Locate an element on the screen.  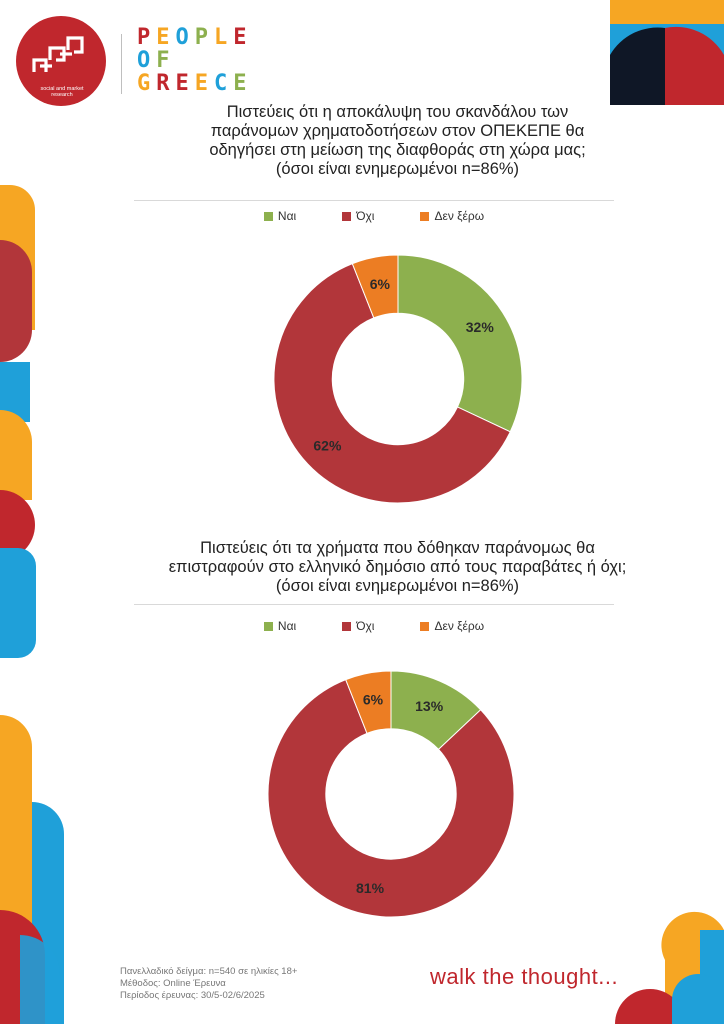
brand-line-1: PEOPLE is located at coordinates (195, 37).